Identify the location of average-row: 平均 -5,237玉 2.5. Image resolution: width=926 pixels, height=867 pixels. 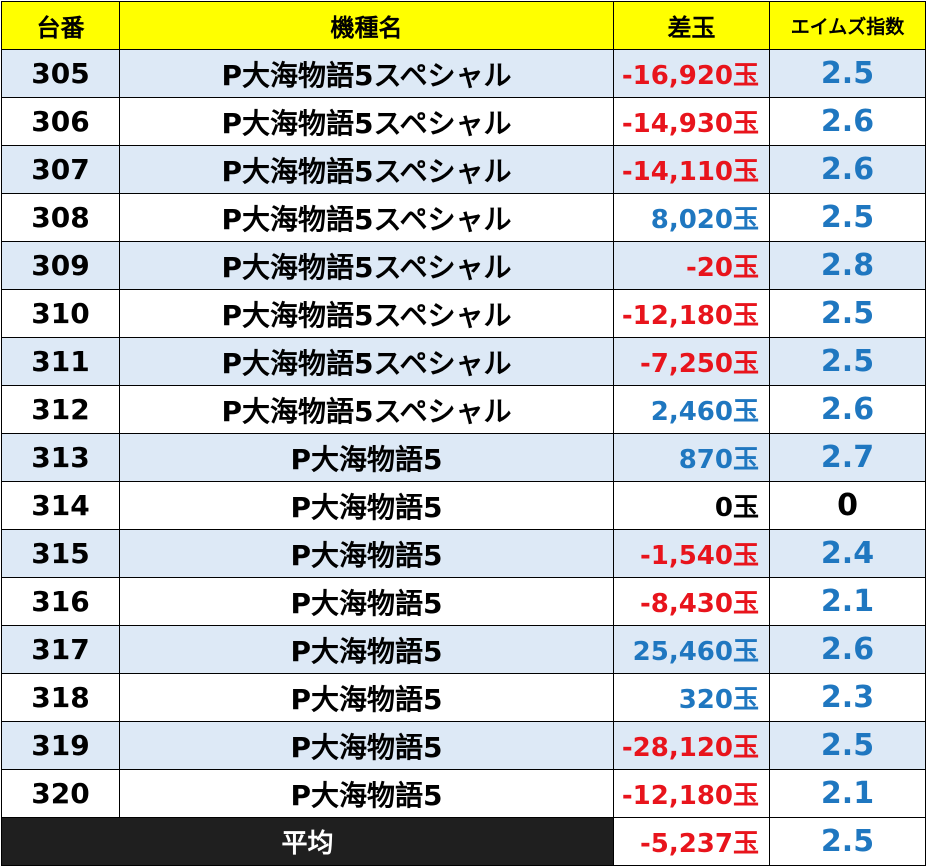
(463, 841).